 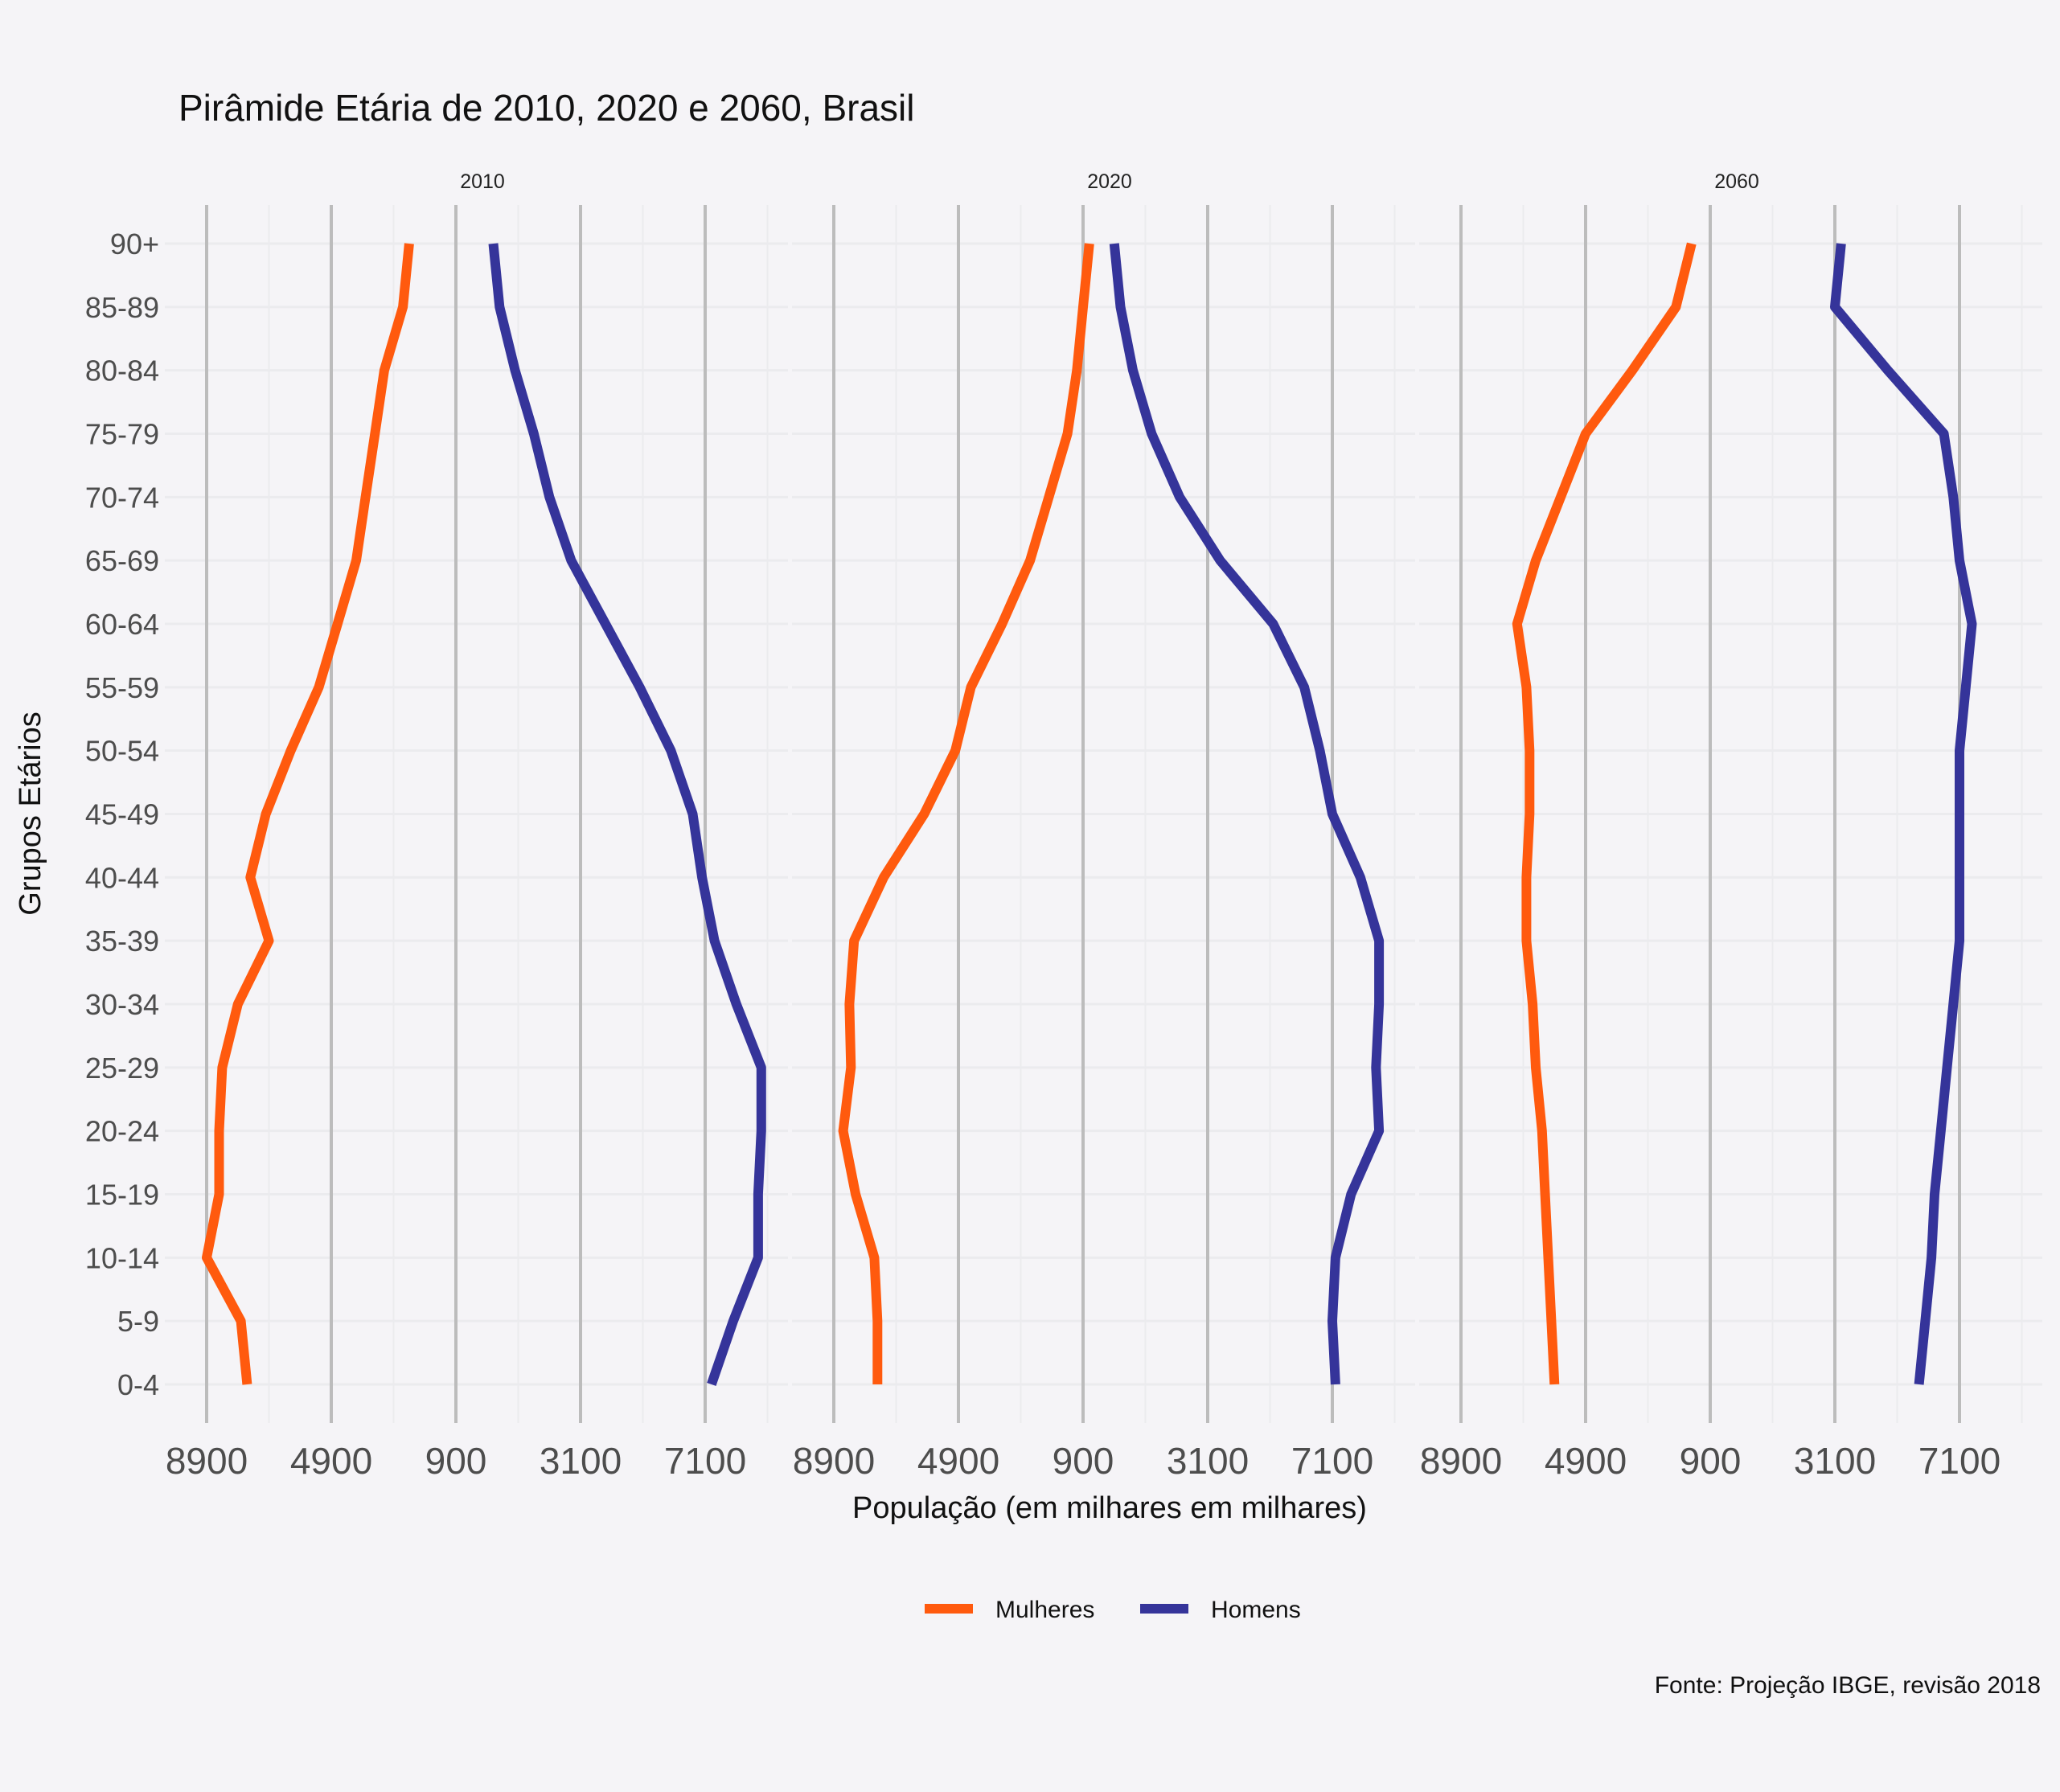 I want to click on y-tick-label: 80-84, so click(x=122, y=372).